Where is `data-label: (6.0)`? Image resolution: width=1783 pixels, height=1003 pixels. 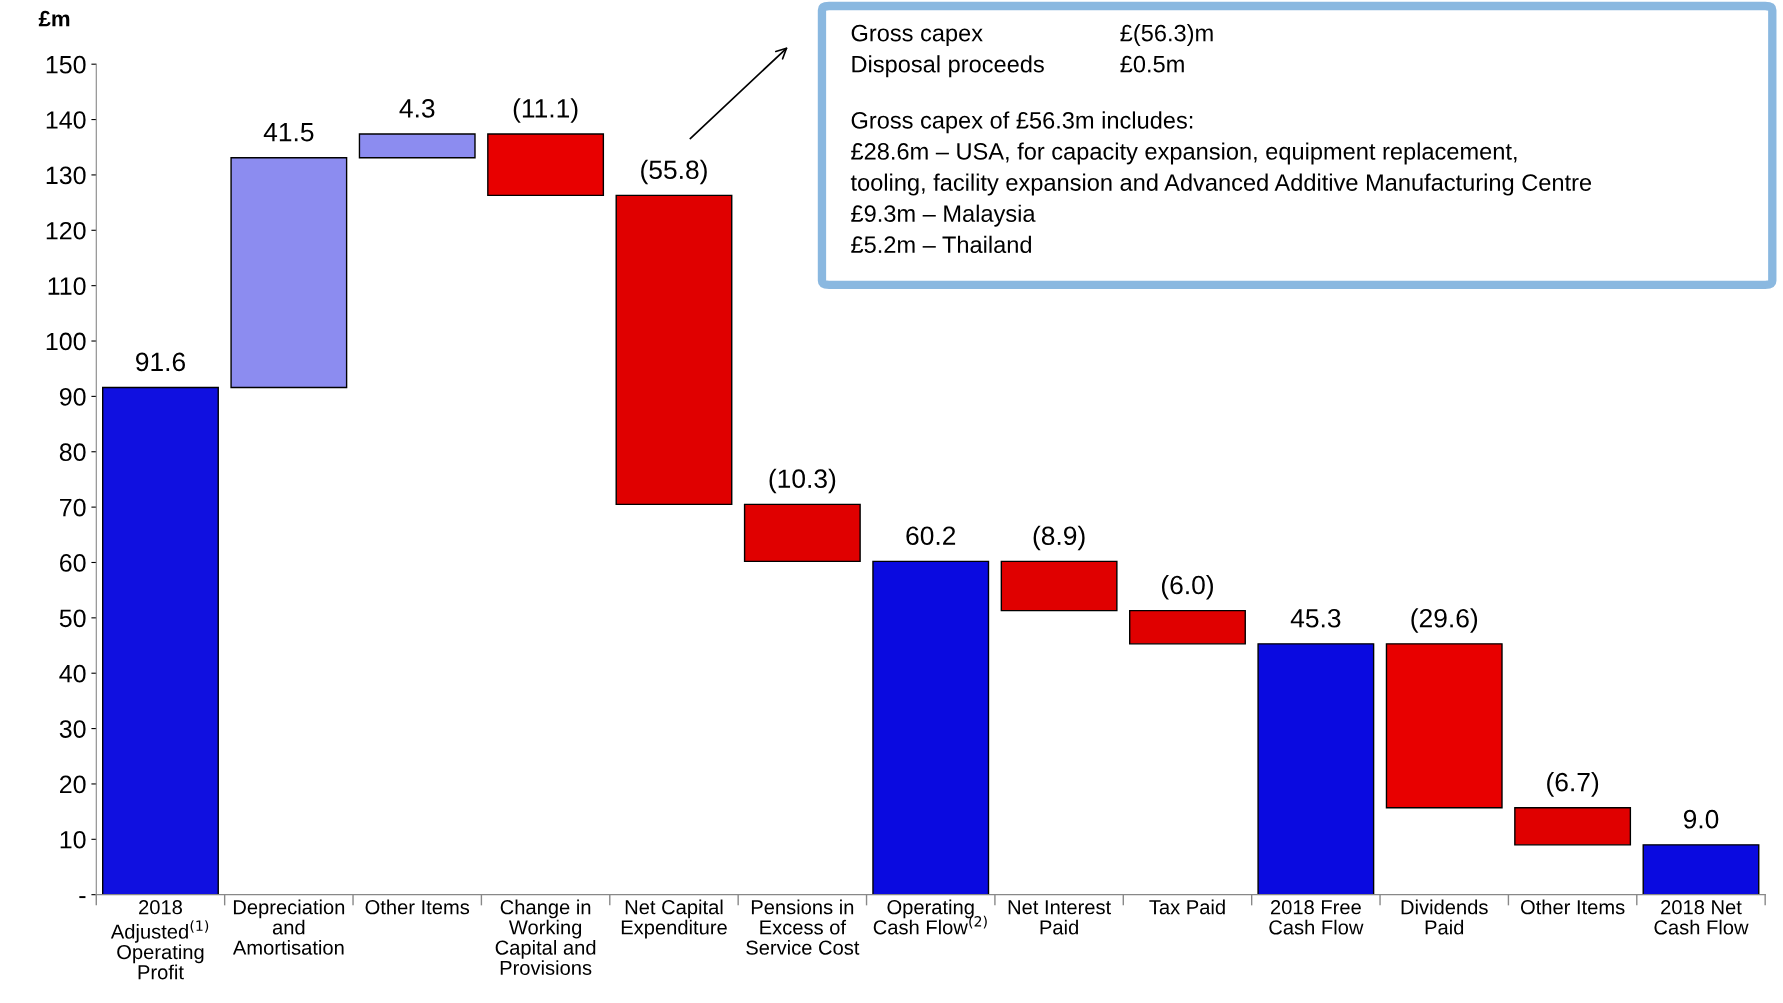
data-label: (6.0) is located at coordinates (1187, 587).